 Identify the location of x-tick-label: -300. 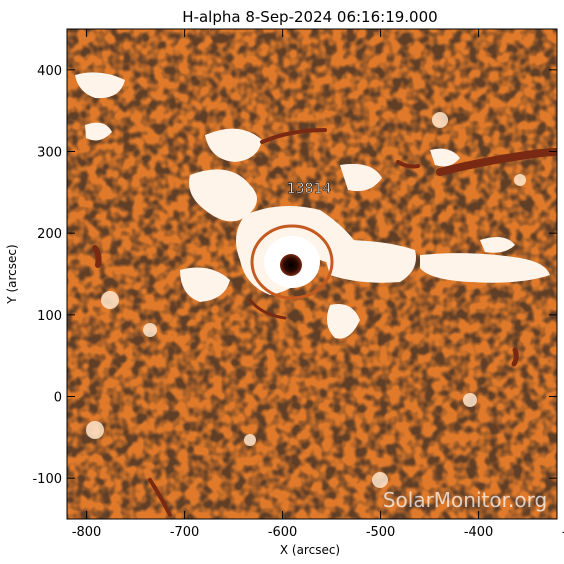
(563, 532).